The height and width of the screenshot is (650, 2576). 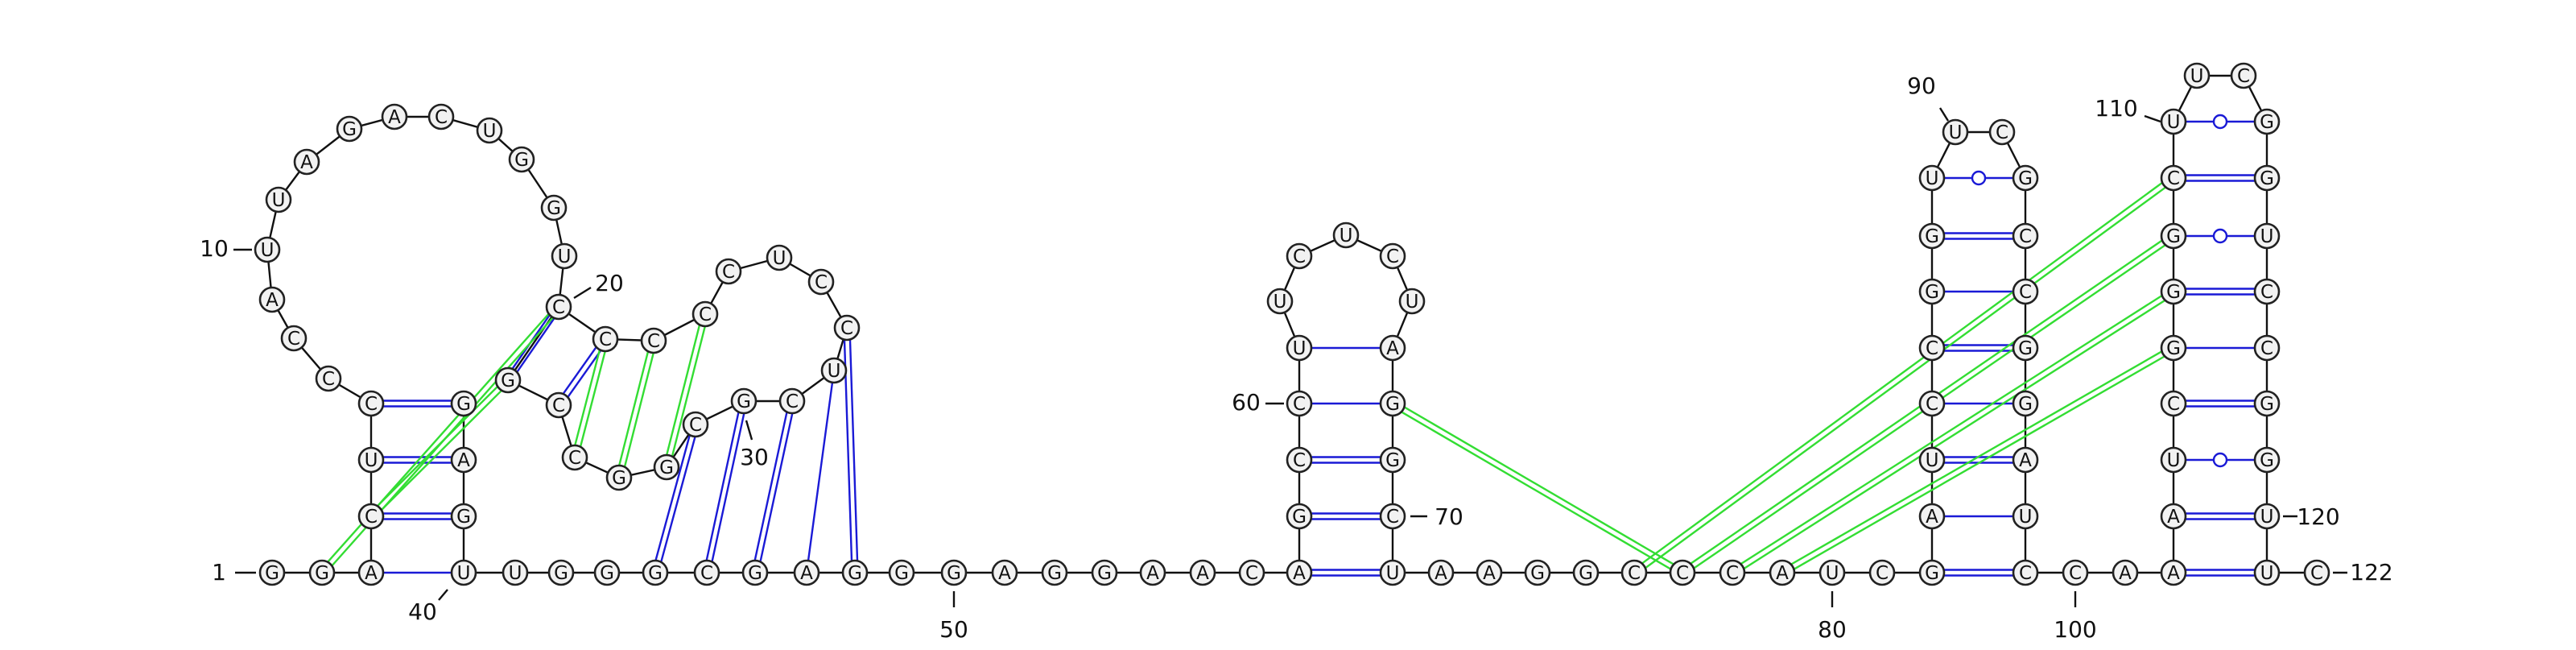 What do you see at coordinates (422, 611) in the screenshot?
I see `position-label-40: 40` at bounding box center [422, 611].